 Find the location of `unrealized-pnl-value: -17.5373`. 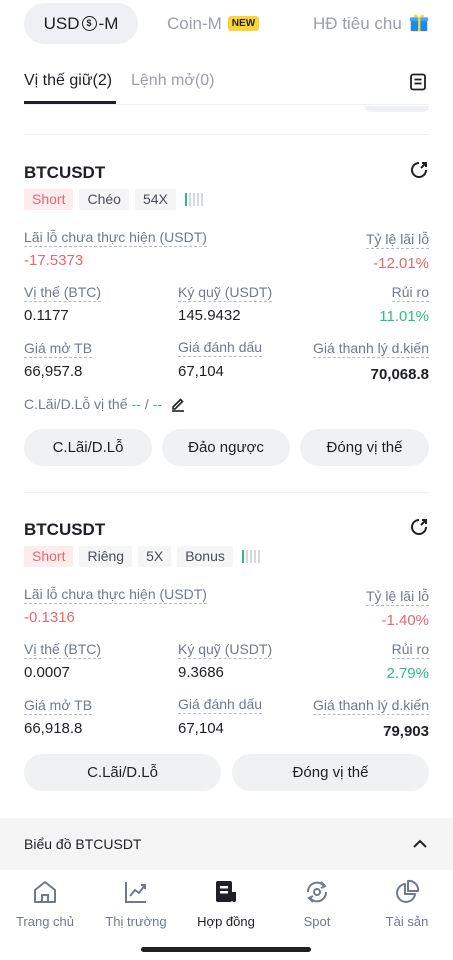

unrealized-pnl-value: -17.5373 is located at coordinates (54, 260).